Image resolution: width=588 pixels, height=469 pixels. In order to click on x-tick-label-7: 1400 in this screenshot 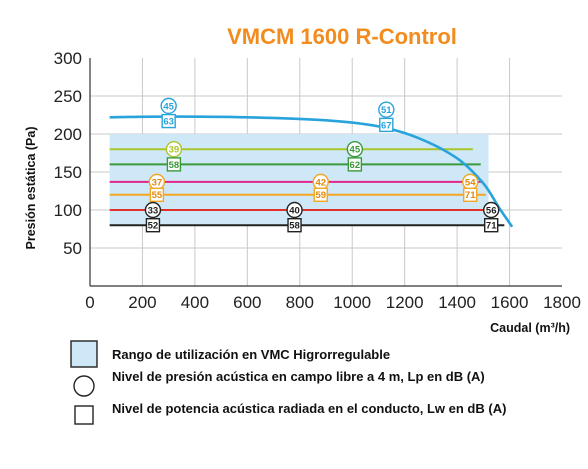, I will do `click(457, 302)`.